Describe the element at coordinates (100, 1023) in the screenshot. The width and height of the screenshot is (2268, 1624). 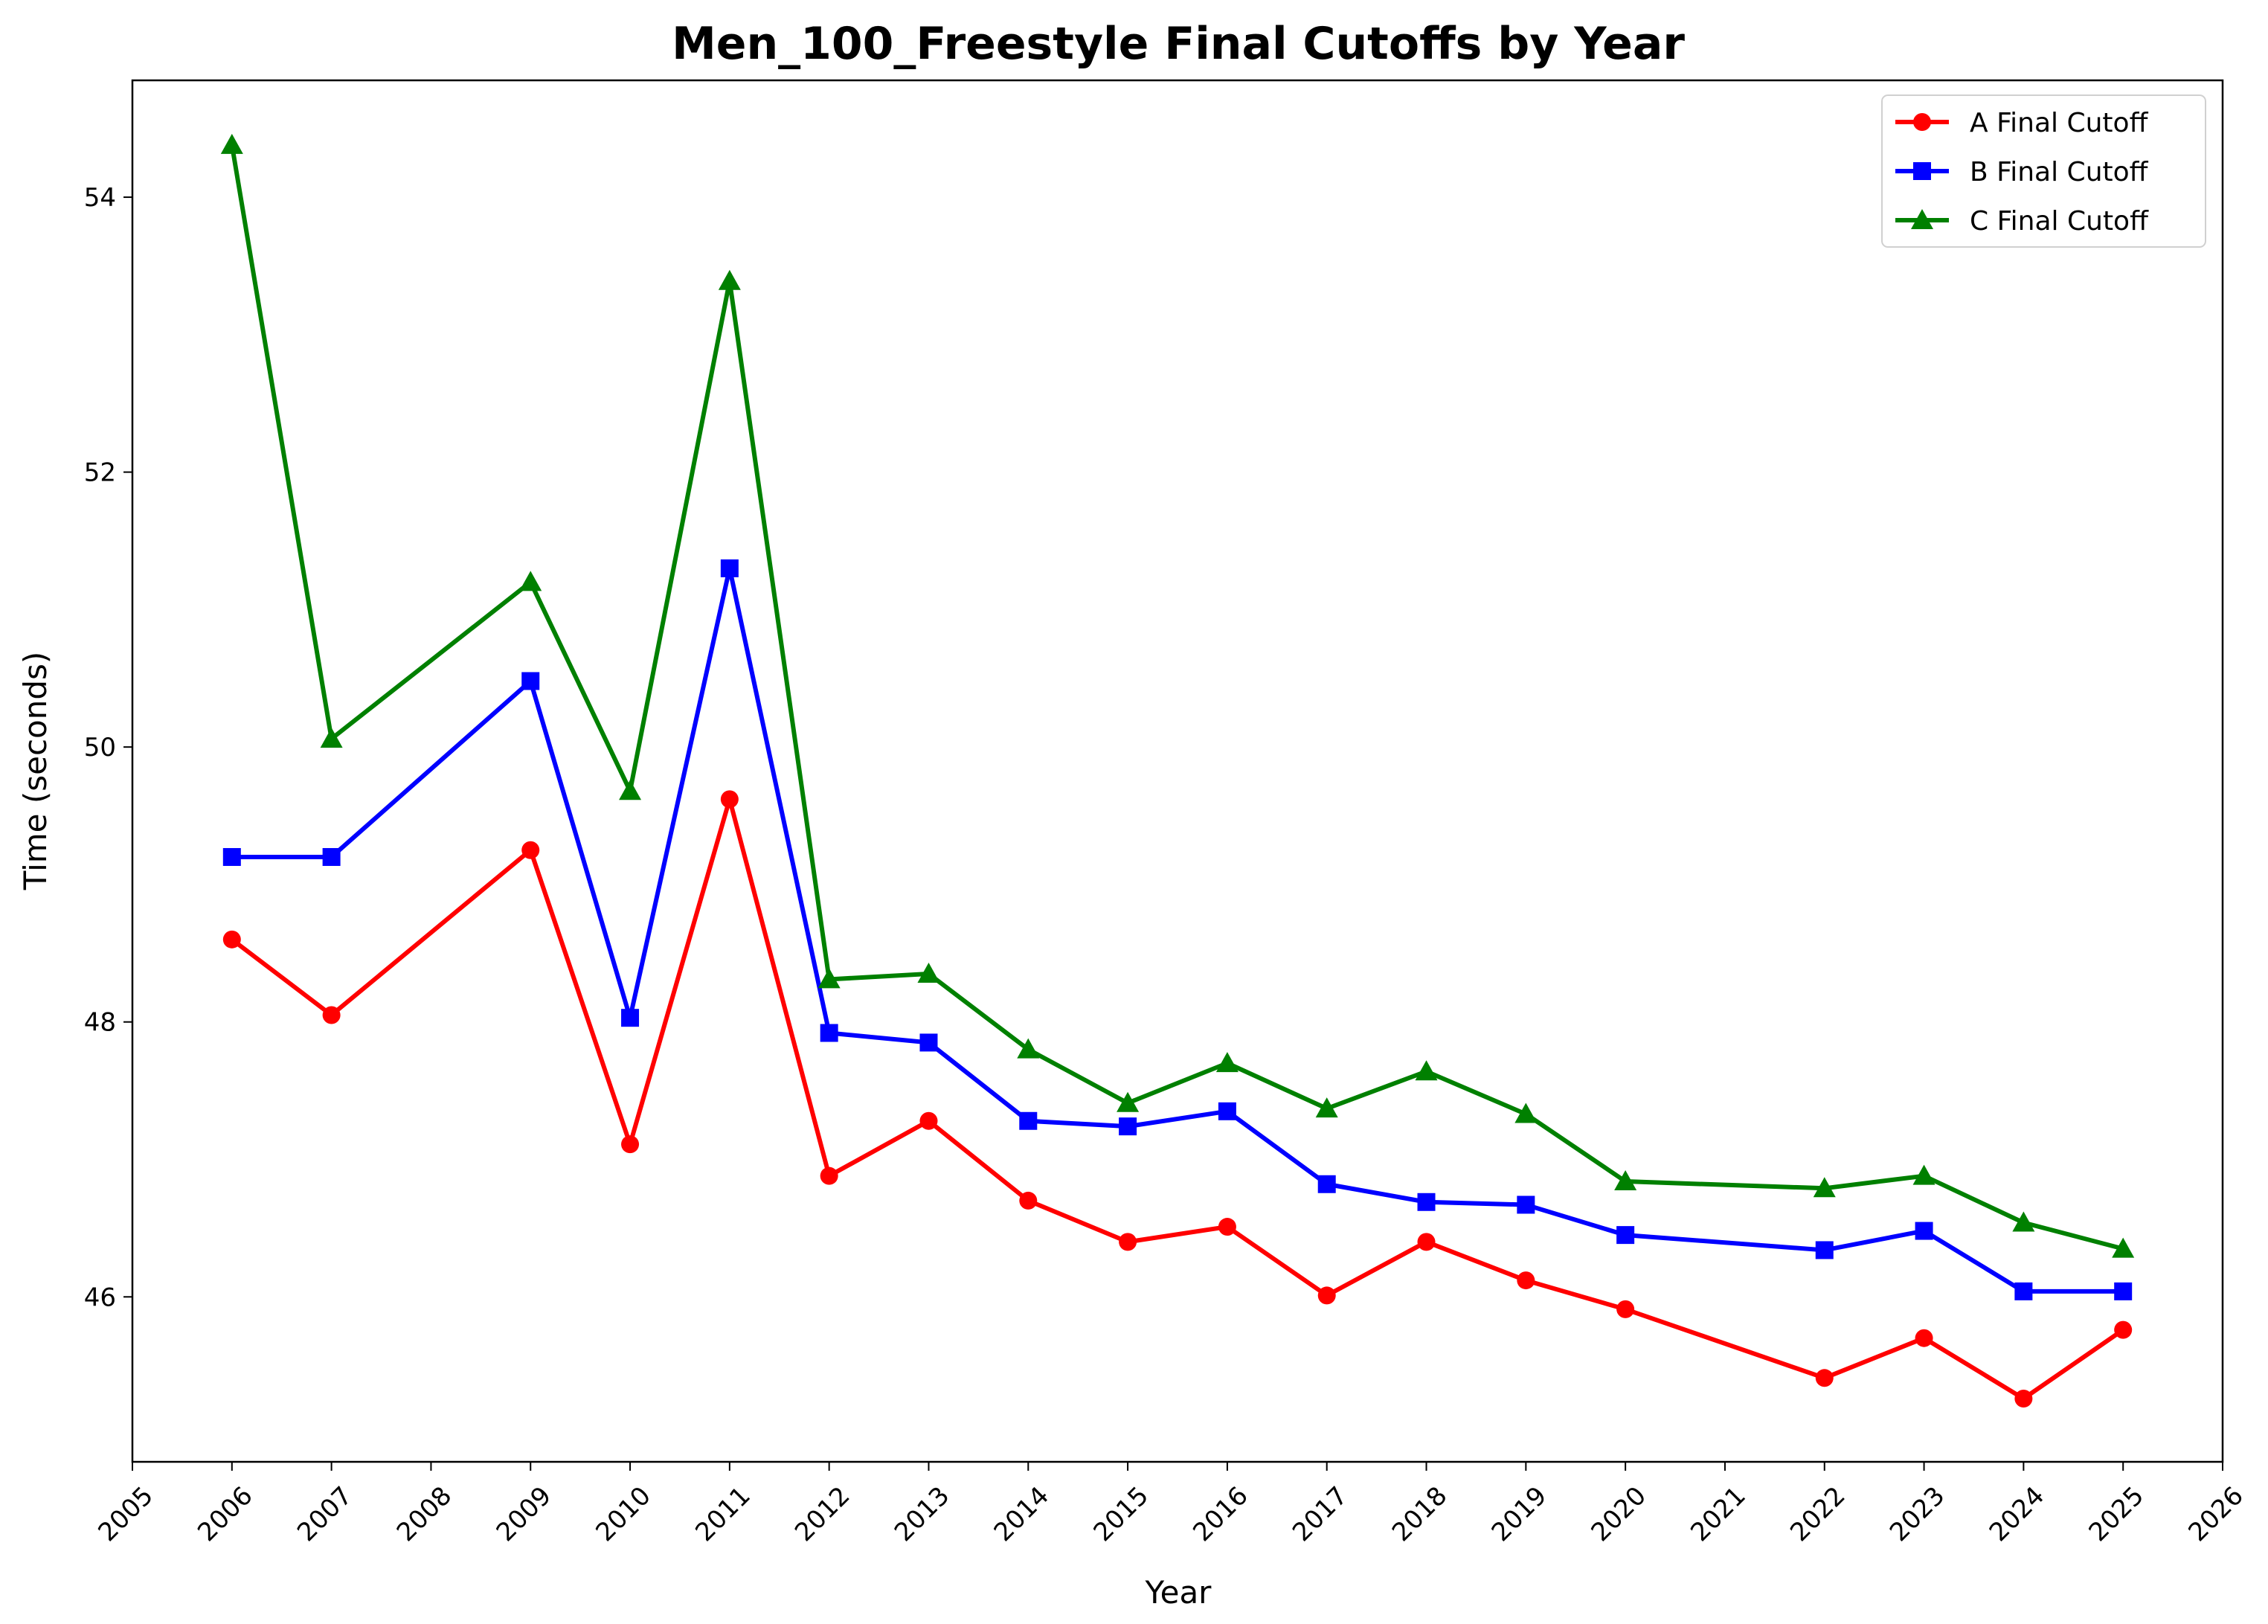
I see `y-tick-label: 48` at that location.